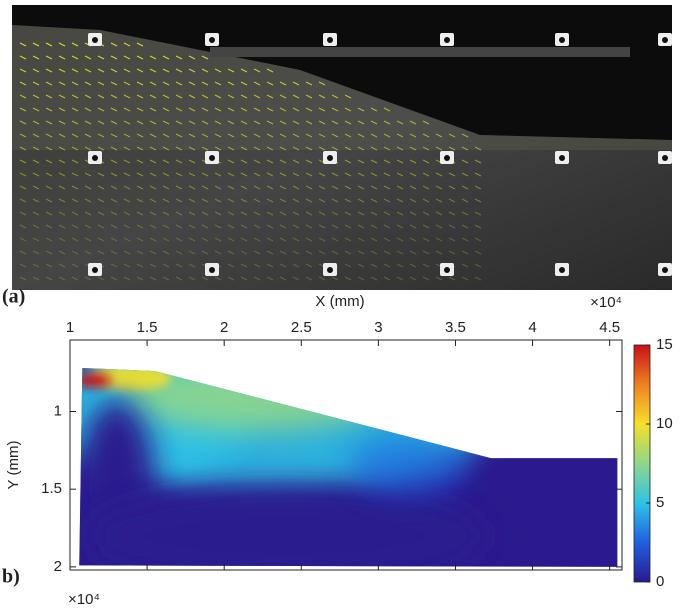  Describe the element at coordinates (11, 577) in the screenshot. I see `panel-label: b)` at that location.